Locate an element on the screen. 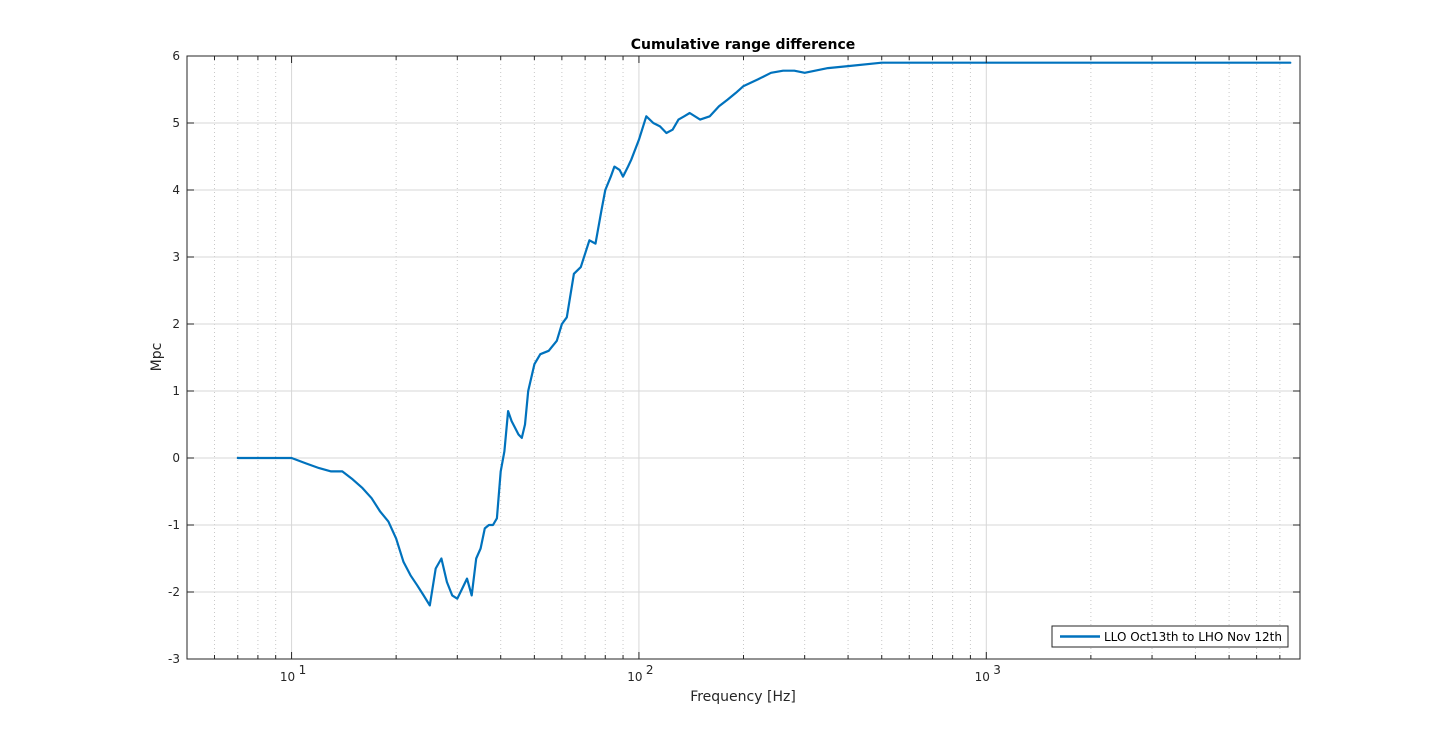 The height and width of the screenshot is (741, 1436). x-tick-label-exponent: 1 is located at coordinates (303, 670).